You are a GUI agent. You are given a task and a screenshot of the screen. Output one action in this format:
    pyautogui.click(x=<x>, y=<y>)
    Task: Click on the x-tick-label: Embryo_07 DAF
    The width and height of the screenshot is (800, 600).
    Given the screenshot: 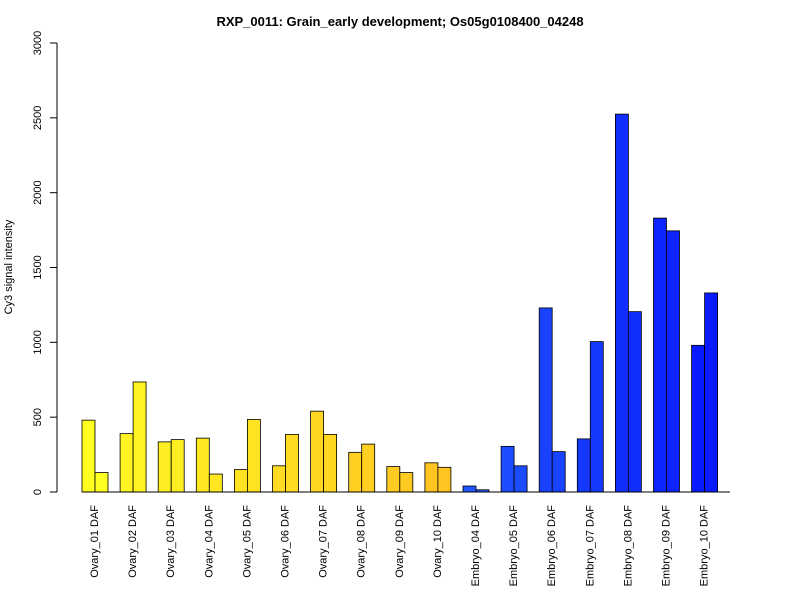 What is the action you would take?
    pyautogui.click(x=590, y=546)
    